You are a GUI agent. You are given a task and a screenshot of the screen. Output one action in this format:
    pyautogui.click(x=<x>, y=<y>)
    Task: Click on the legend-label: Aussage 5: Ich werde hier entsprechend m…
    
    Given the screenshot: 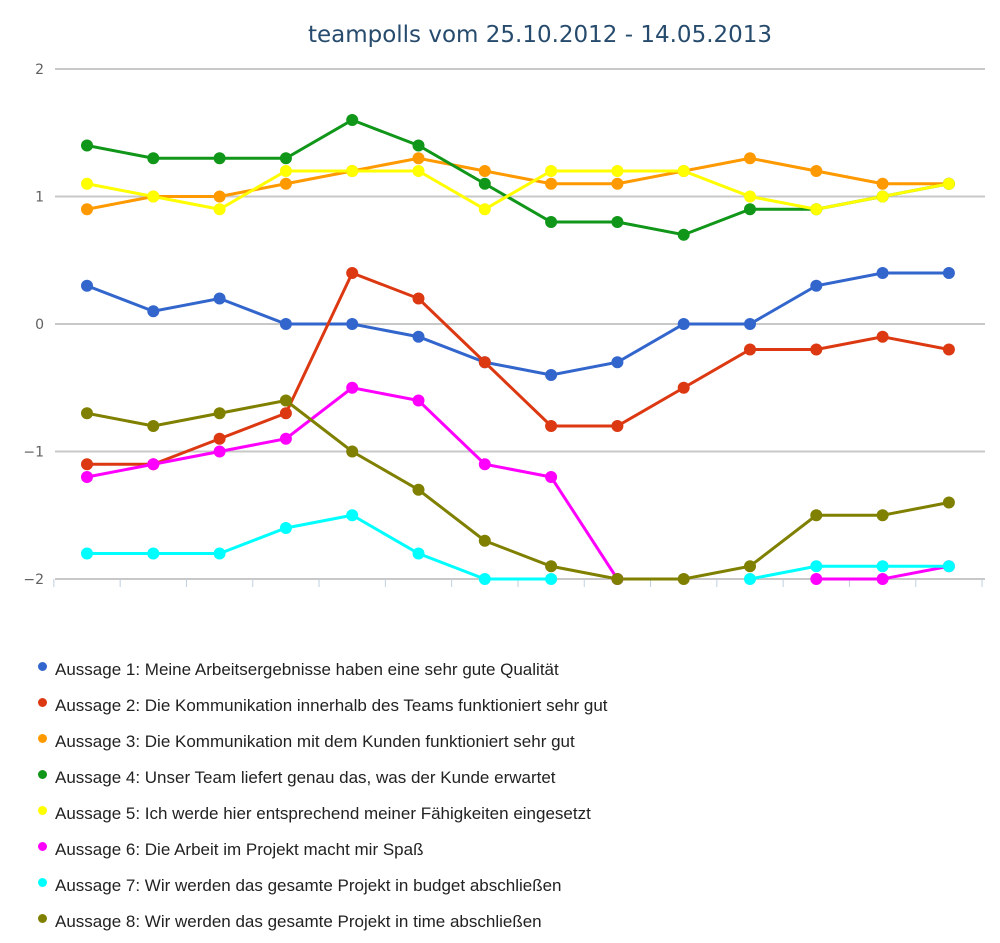 What is the action you would take?
    pyautogui.click(x=323, y=813)
    